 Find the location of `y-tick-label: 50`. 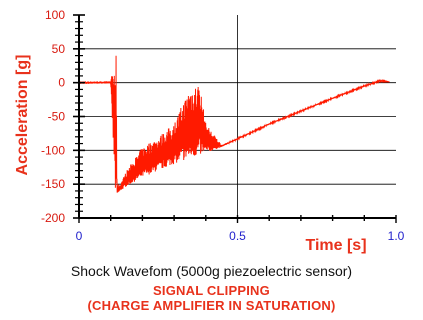

y-tick-label: 50 is located at coordinates (59, 49).